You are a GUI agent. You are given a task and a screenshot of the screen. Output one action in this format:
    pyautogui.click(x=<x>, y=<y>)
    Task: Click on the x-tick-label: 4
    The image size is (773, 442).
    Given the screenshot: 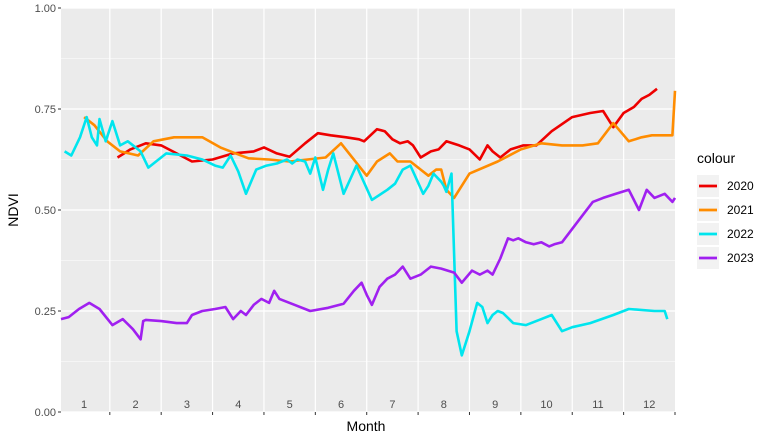 What is the action you would take?
    pyautogui.click(x=238, y=405)
    